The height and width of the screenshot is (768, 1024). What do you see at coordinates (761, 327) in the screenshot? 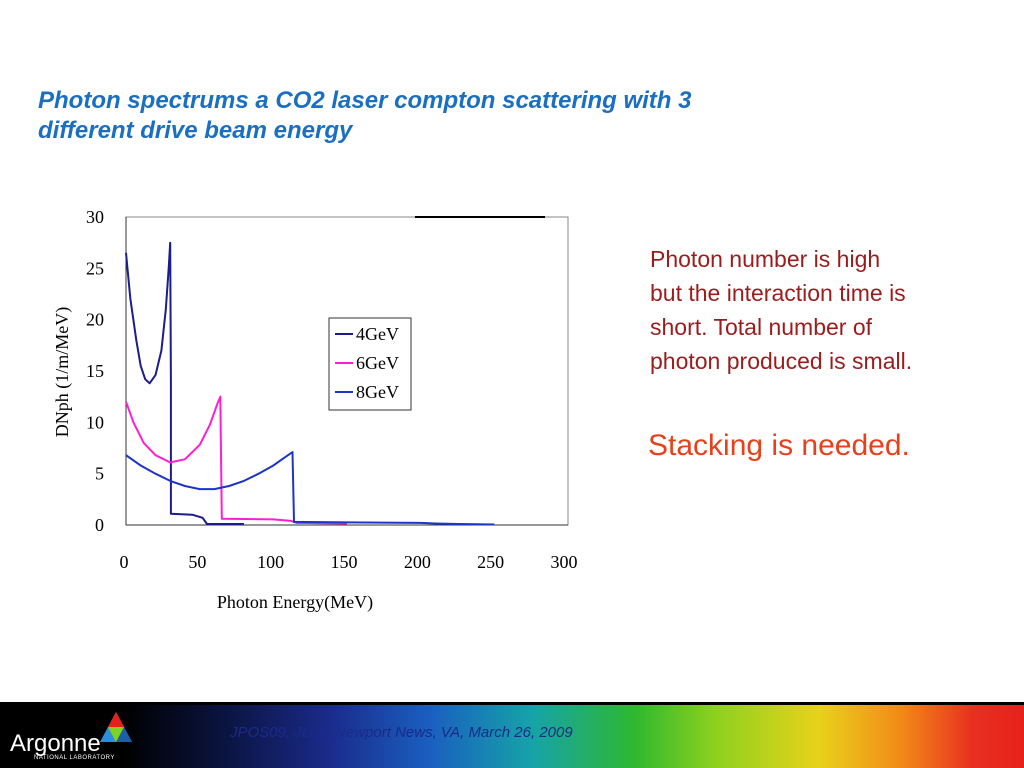
I see `body-line-3: short. Total number of` at bounding box center [761, 327].